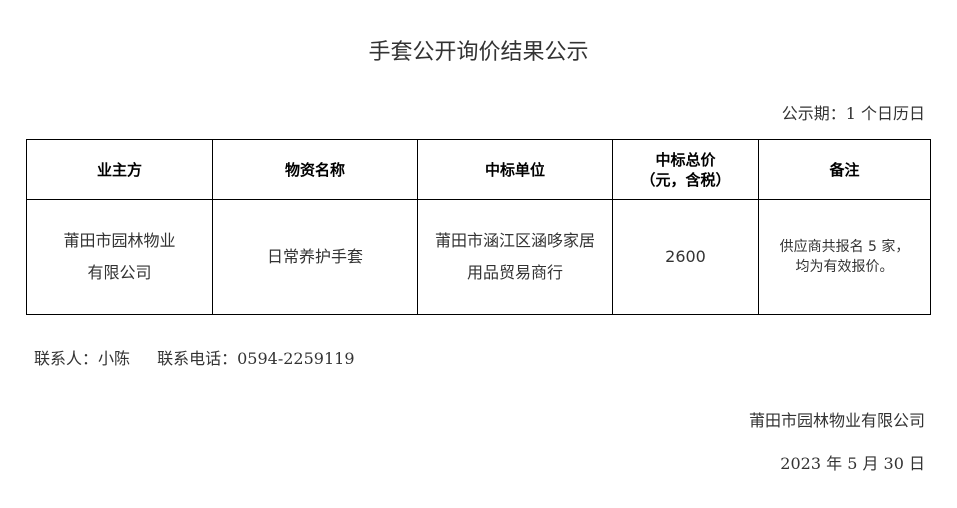  What do you see at coordinates (119, 169) in the screenshot?
I see `header-owner: 业主方` at bounding box center [119, 169].